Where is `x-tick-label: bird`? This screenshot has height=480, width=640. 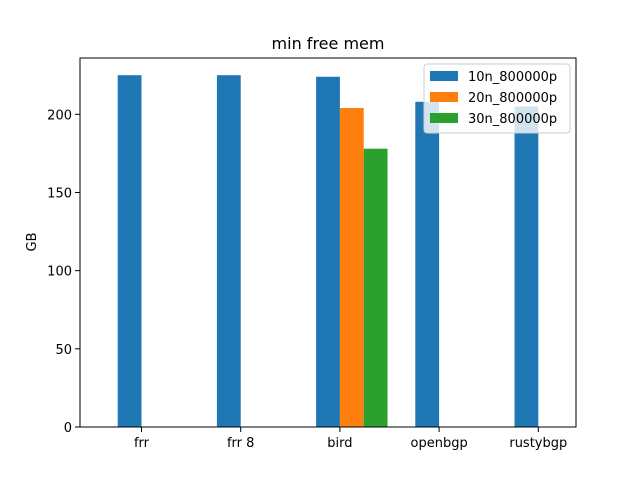 x-tick-label: bird is located at coordinates (339, 443).